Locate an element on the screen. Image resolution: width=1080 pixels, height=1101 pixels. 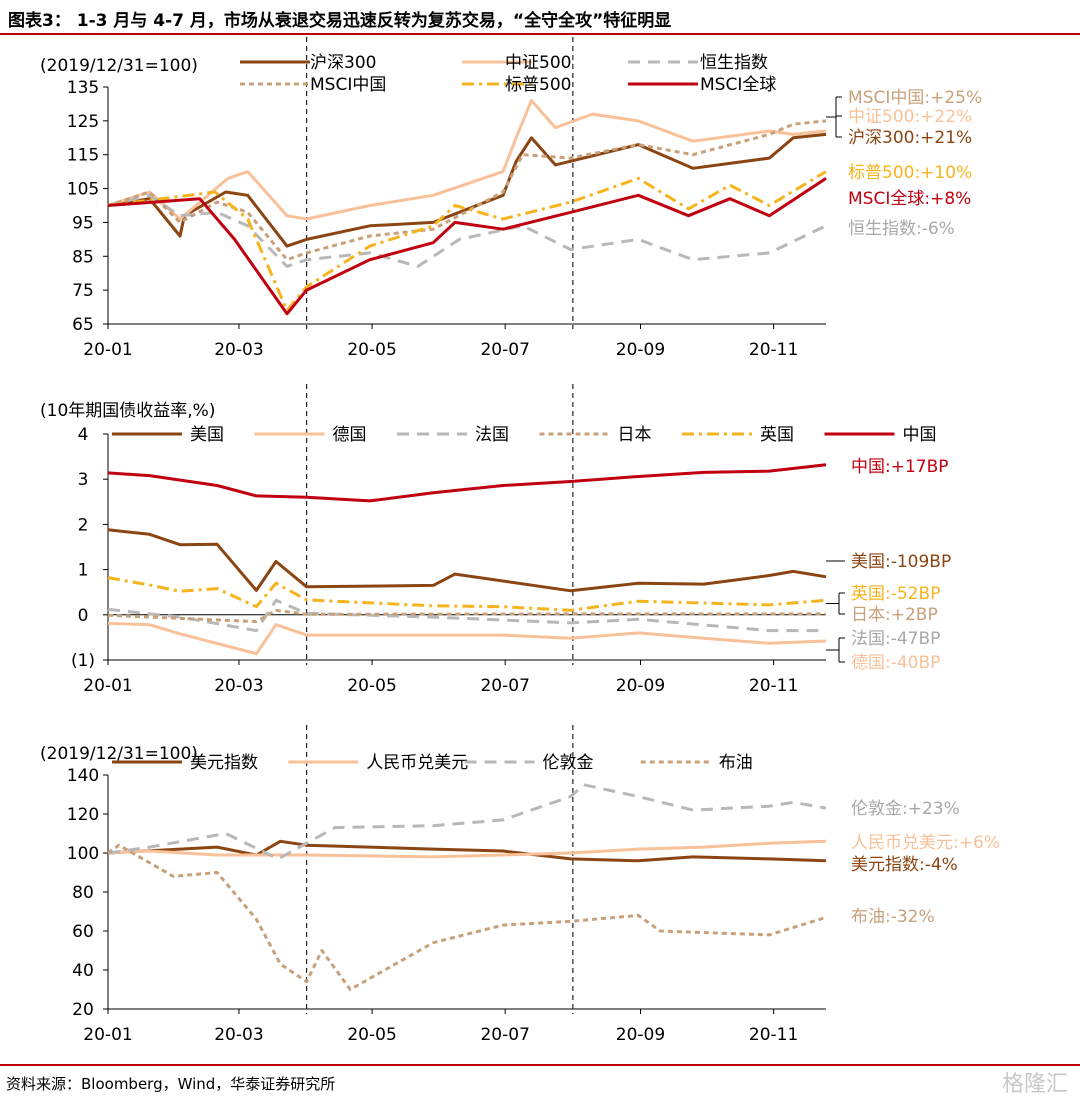
chart1-y-tick-label: 75 is located at coordinates (83, 291).